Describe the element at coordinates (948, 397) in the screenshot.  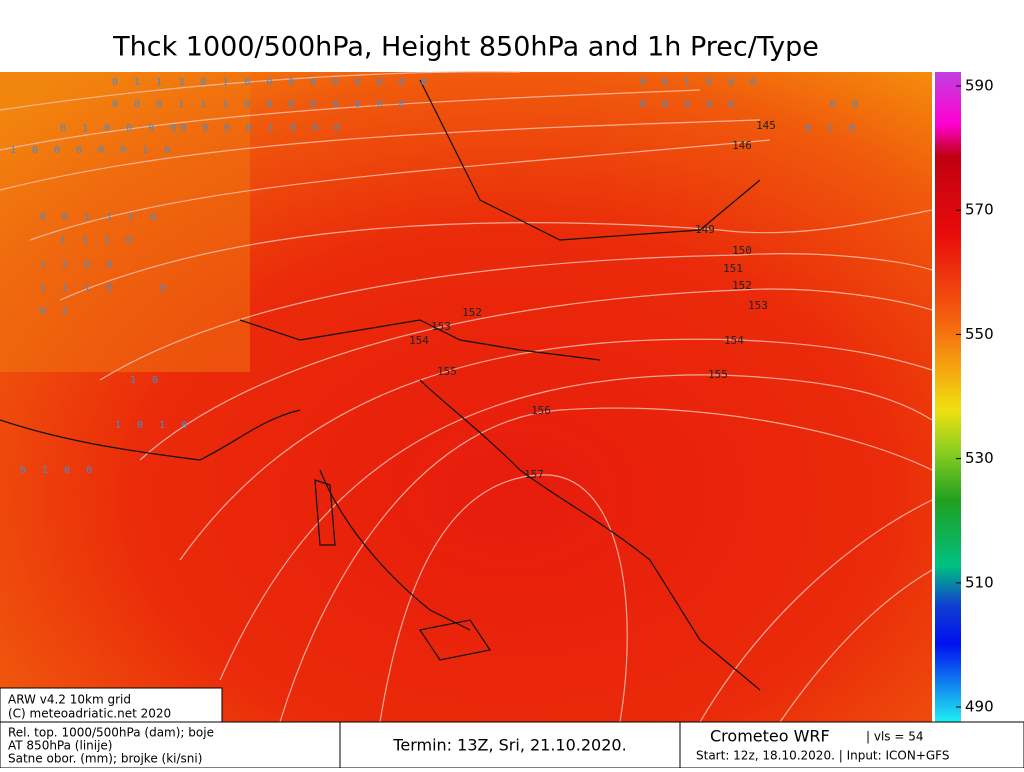
I see `colorbar` at that location.